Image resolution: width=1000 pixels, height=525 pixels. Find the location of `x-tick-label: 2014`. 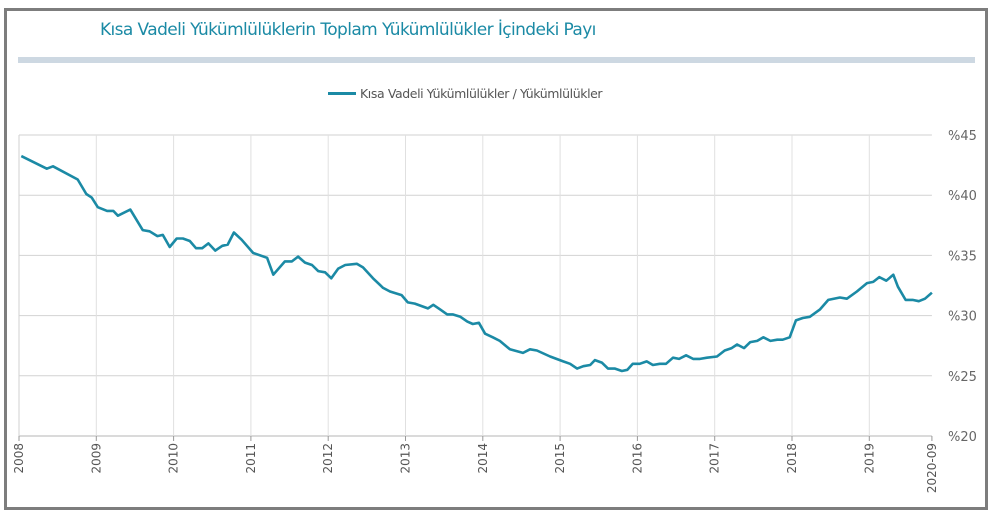

x-tick-label: 2014 is located at coordinates (483, 458).